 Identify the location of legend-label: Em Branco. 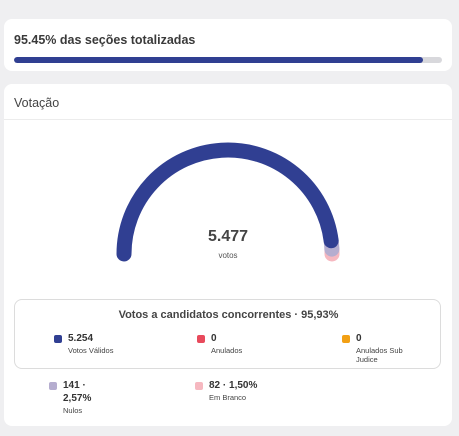
(228, 397).